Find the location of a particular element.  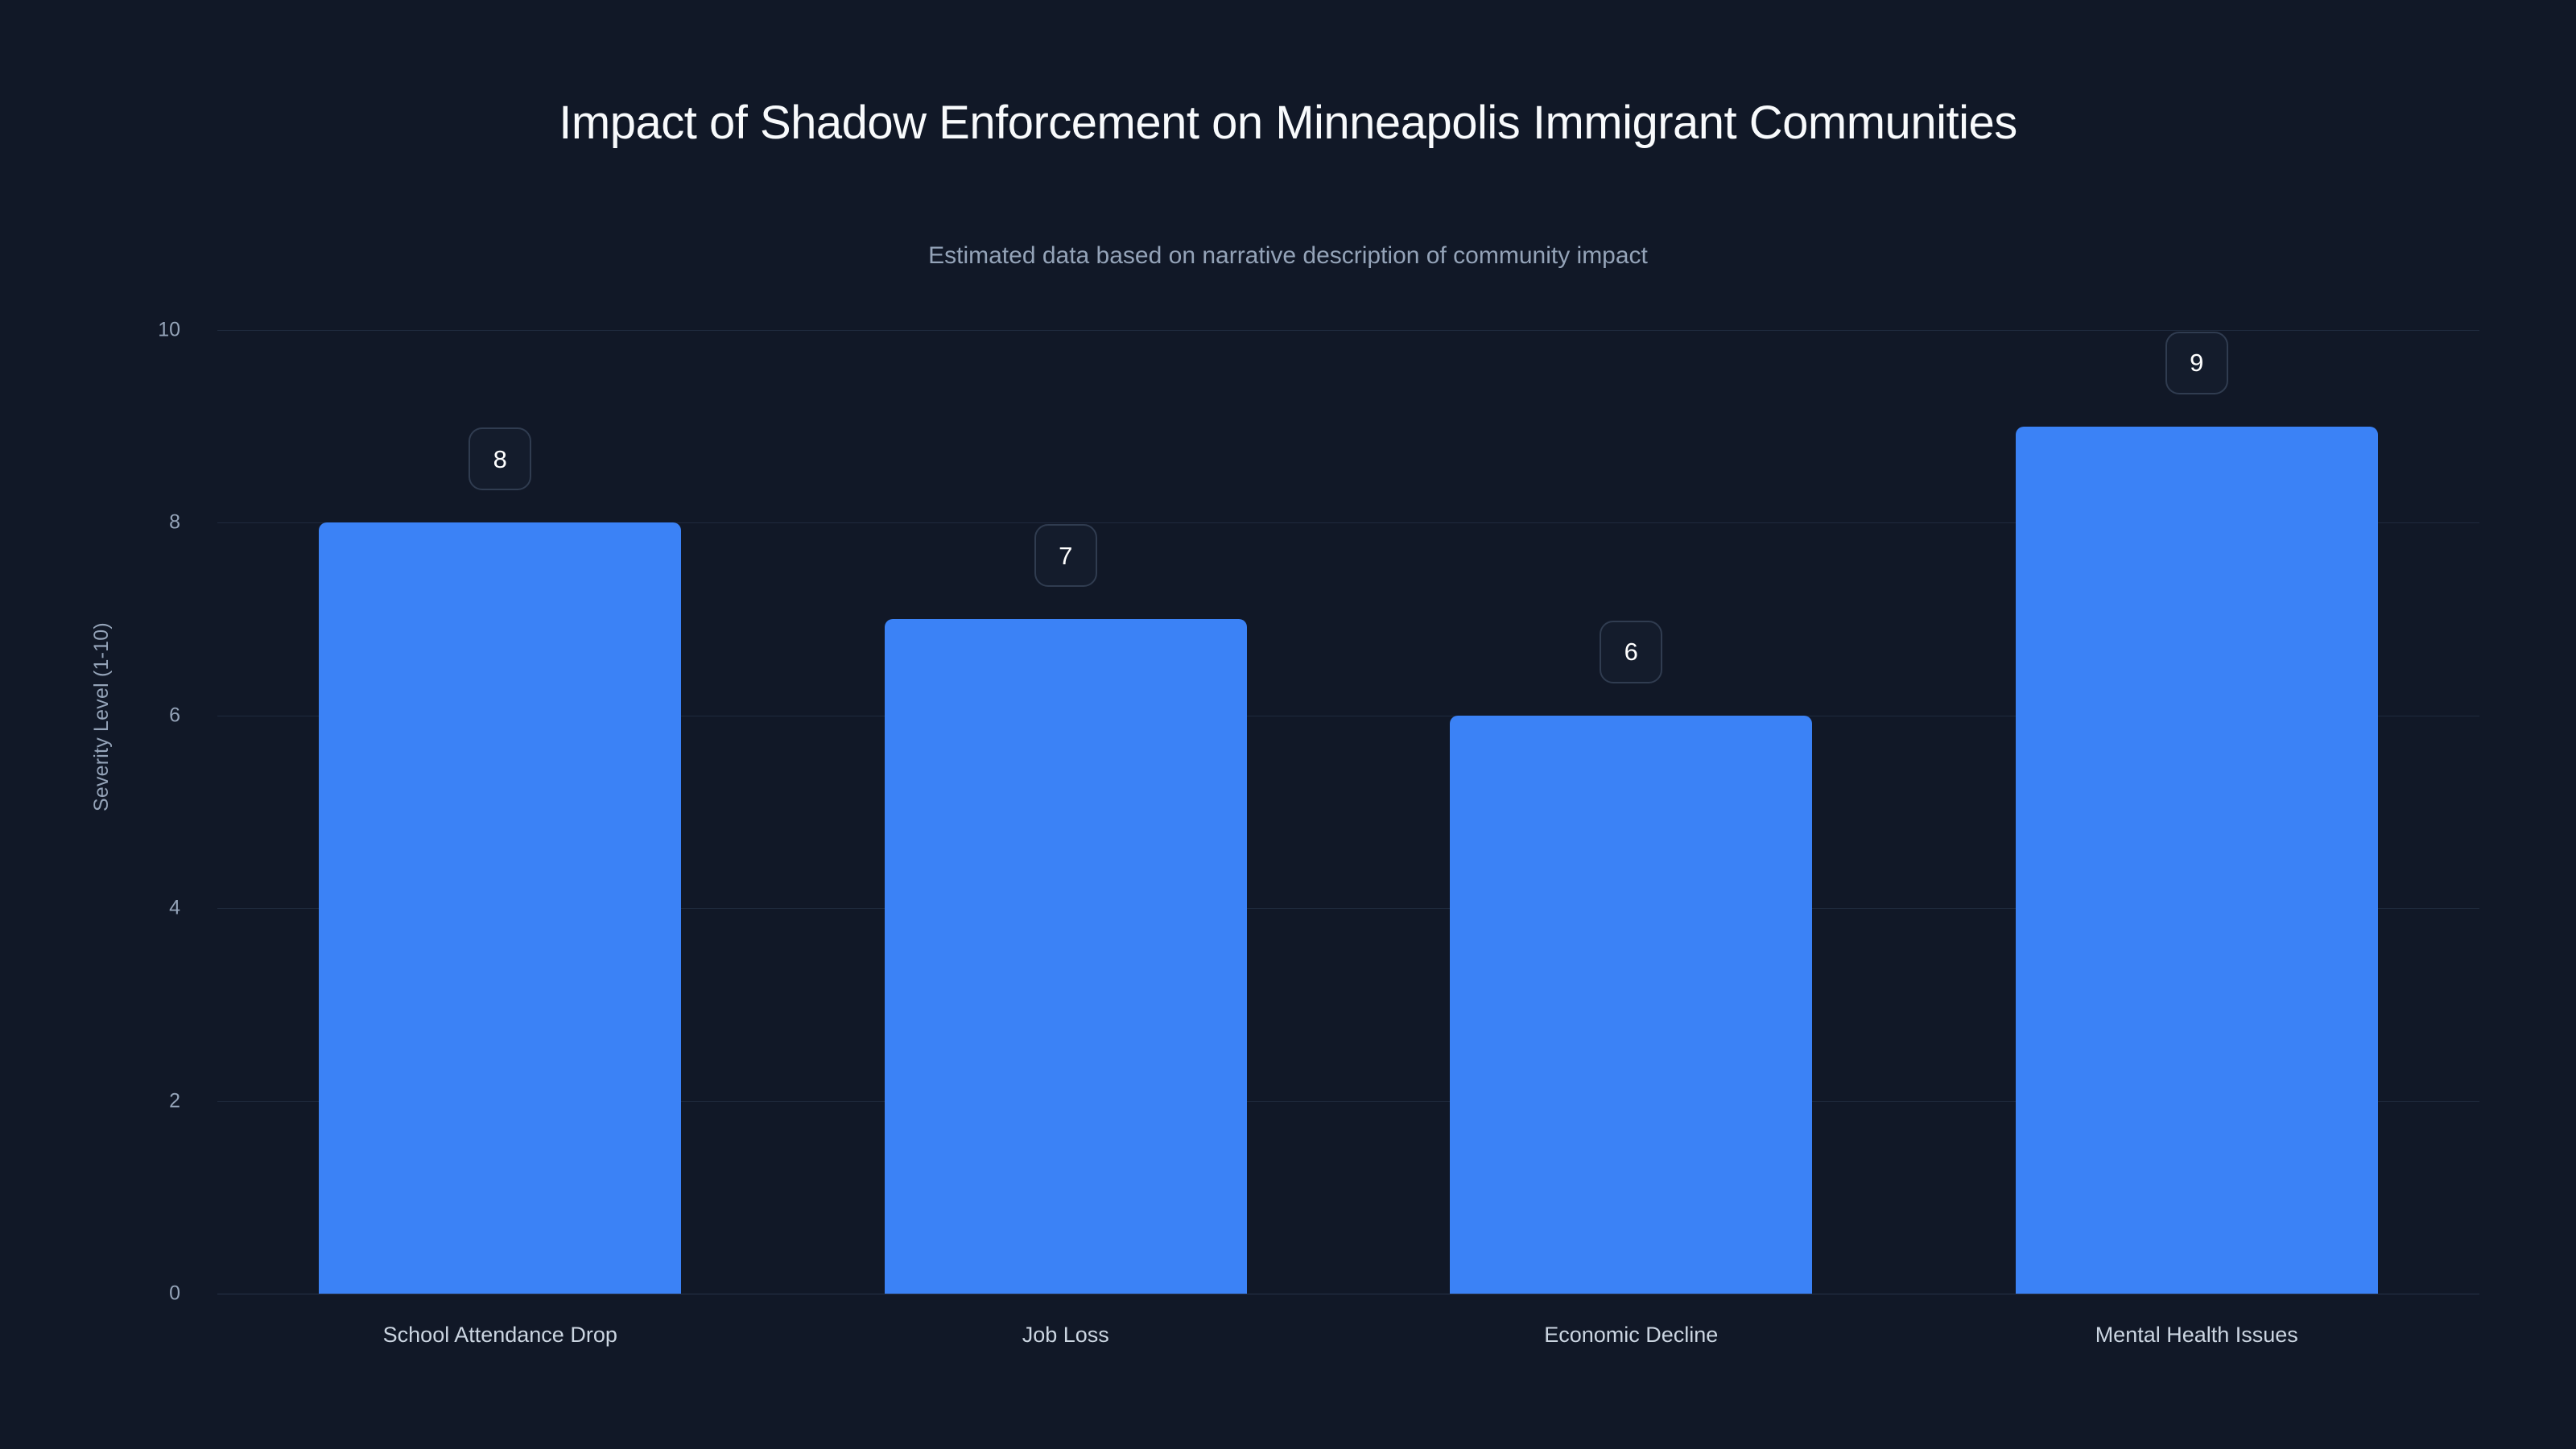

bar-value-badge: 7 is located at coordinates (1065, 556).